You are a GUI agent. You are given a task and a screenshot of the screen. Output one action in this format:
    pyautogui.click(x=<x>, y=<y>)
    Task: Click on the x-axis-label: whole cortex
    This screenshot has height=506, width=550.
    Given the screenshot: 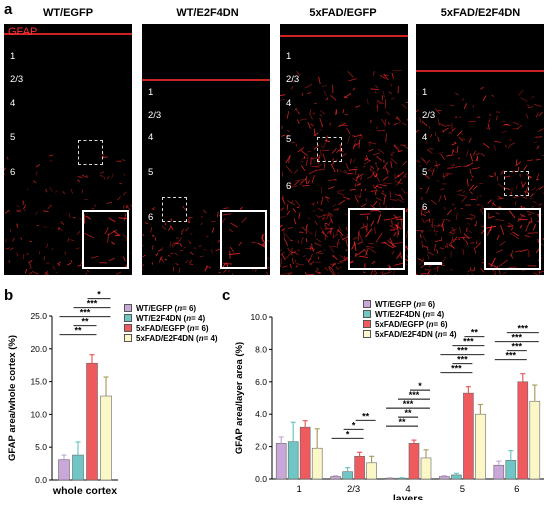 What is the action you would take?
    pyautogui.click(x=84, y=491)
    